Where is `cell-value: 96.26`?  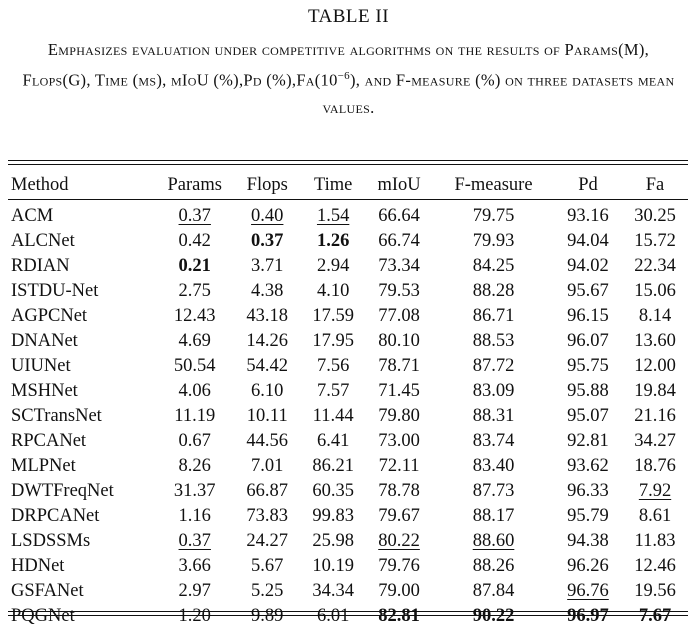
cell-value: 96.26 is located at coordinates (588, 566).